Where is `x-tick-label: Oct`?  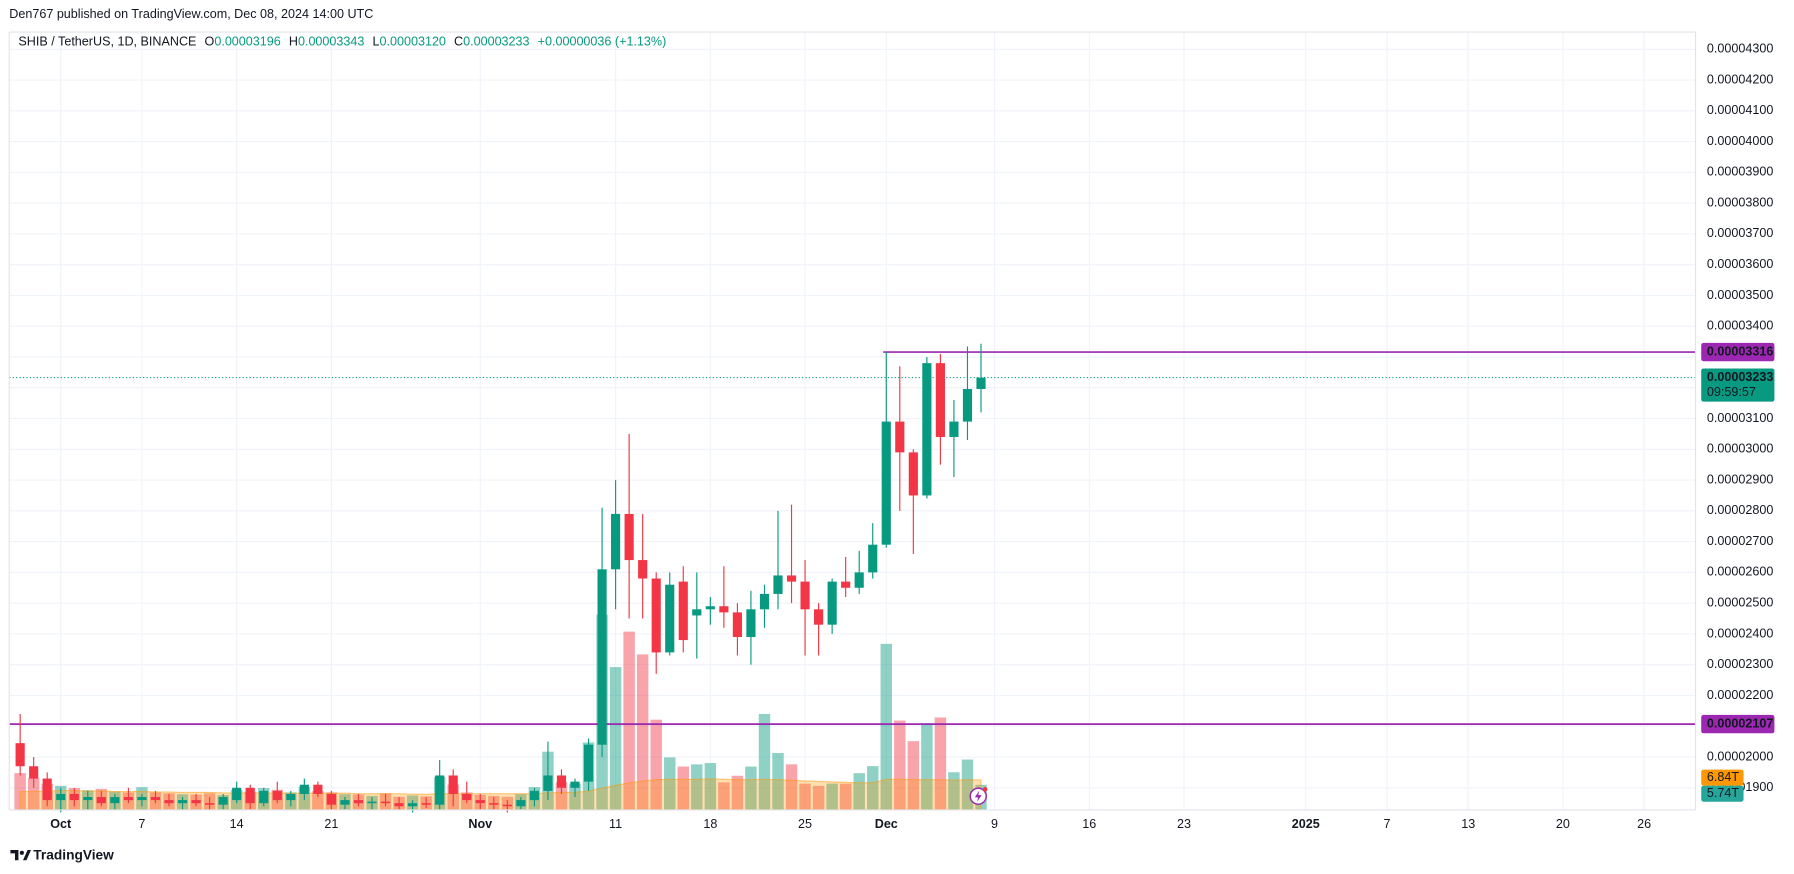
x-tick-label: Oct is located at coordinates (61, 824).